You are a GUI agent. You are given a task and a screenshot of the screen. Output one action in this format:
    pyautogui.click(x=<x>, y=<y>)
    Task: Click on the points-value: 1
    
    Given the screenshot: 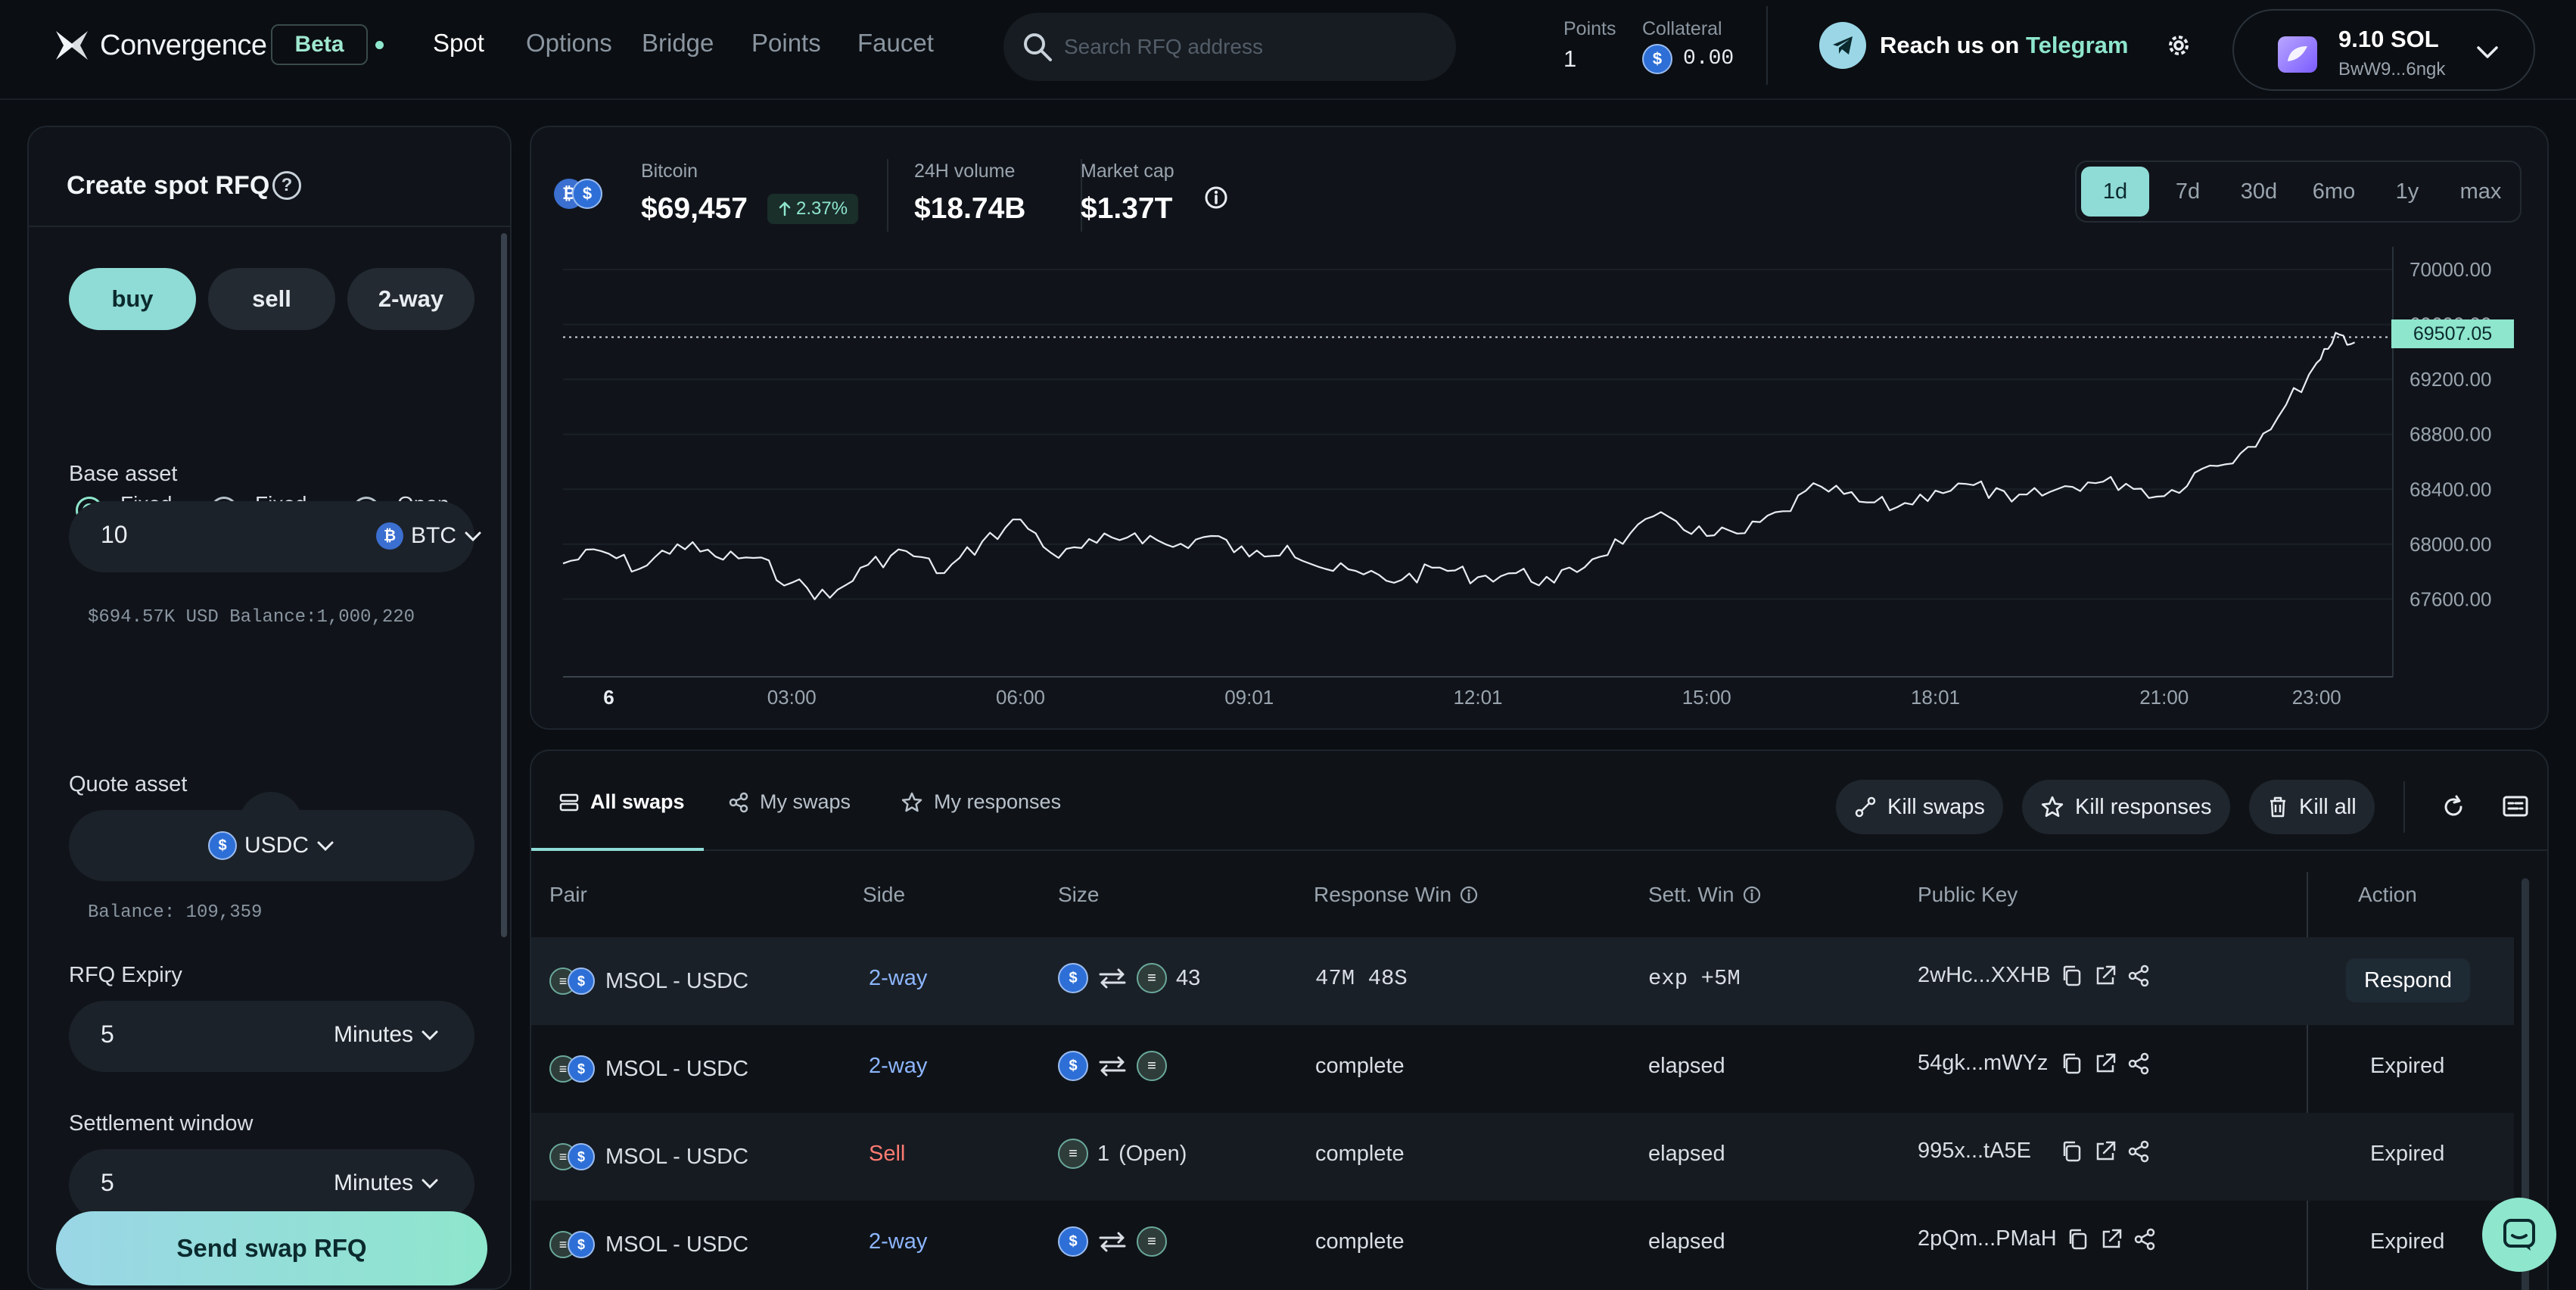 What is the action you would take?
    pyautogui.click(x=1570, y=58)
    